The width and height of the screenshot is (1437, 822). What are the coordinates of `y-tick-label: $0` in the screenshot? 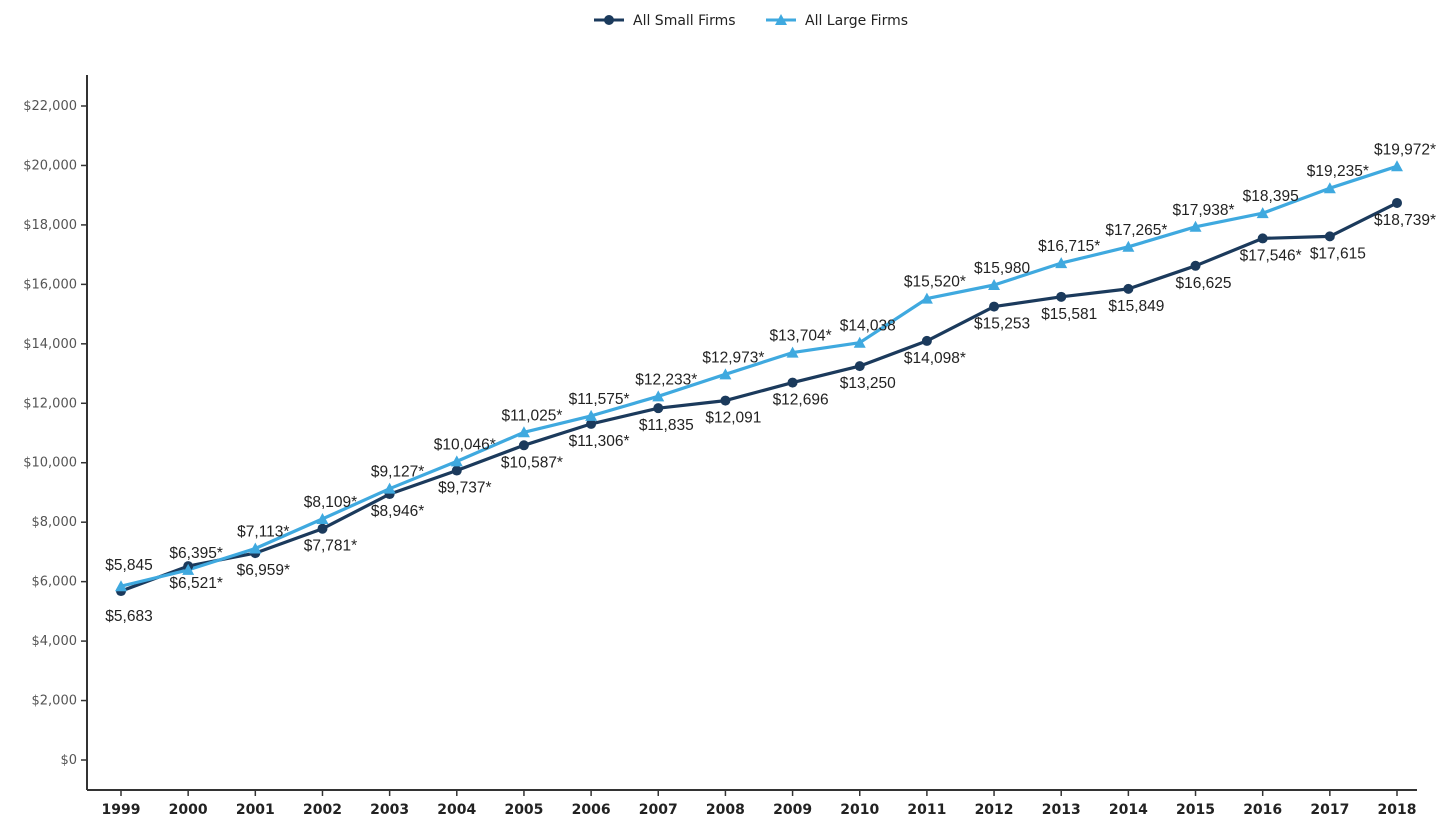 It's located at (68, 760).